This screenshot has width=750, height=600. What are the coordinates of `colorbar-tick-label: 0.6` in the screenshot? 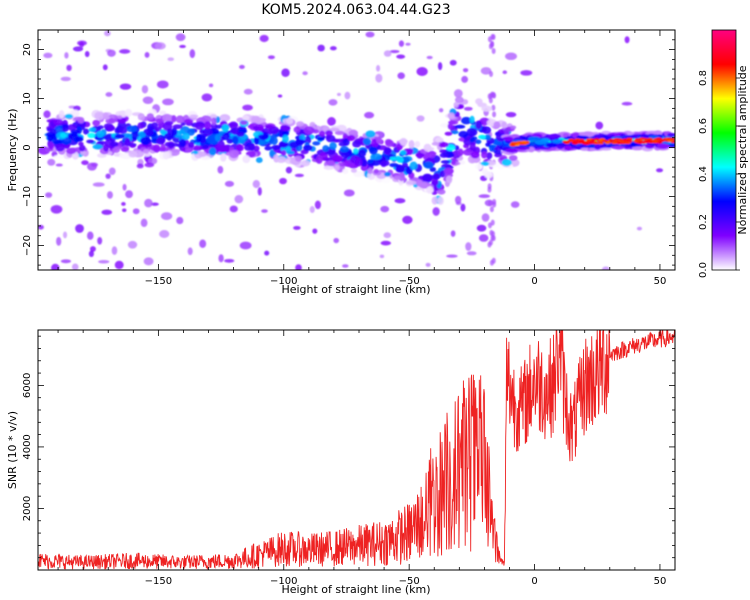 It's located at (703, 126).